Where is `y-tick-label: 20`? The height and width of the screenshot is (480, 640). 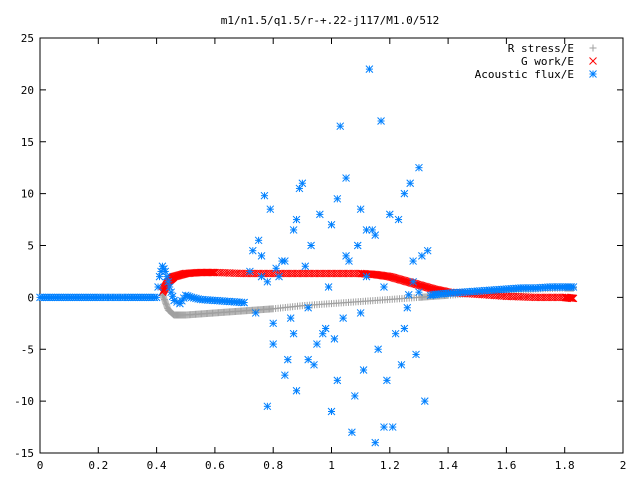
y-tick-label: 20 is located at coordinates (27, 90).